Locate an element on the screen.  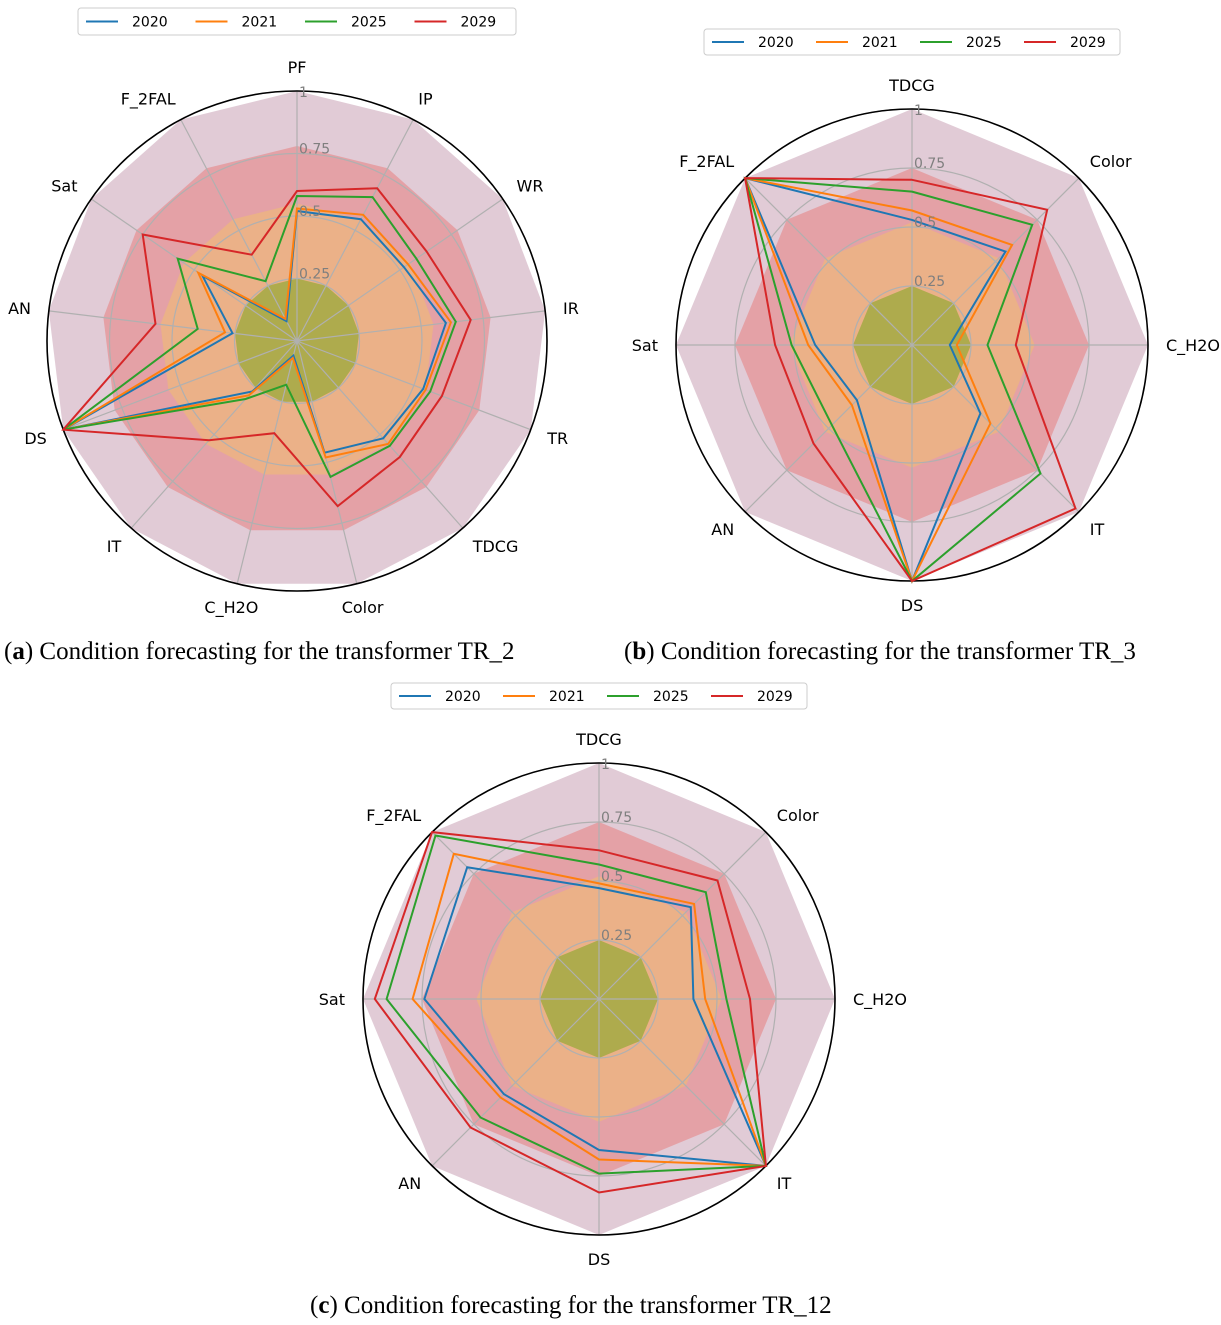
outer-frame is located at coordinates (599, 999).